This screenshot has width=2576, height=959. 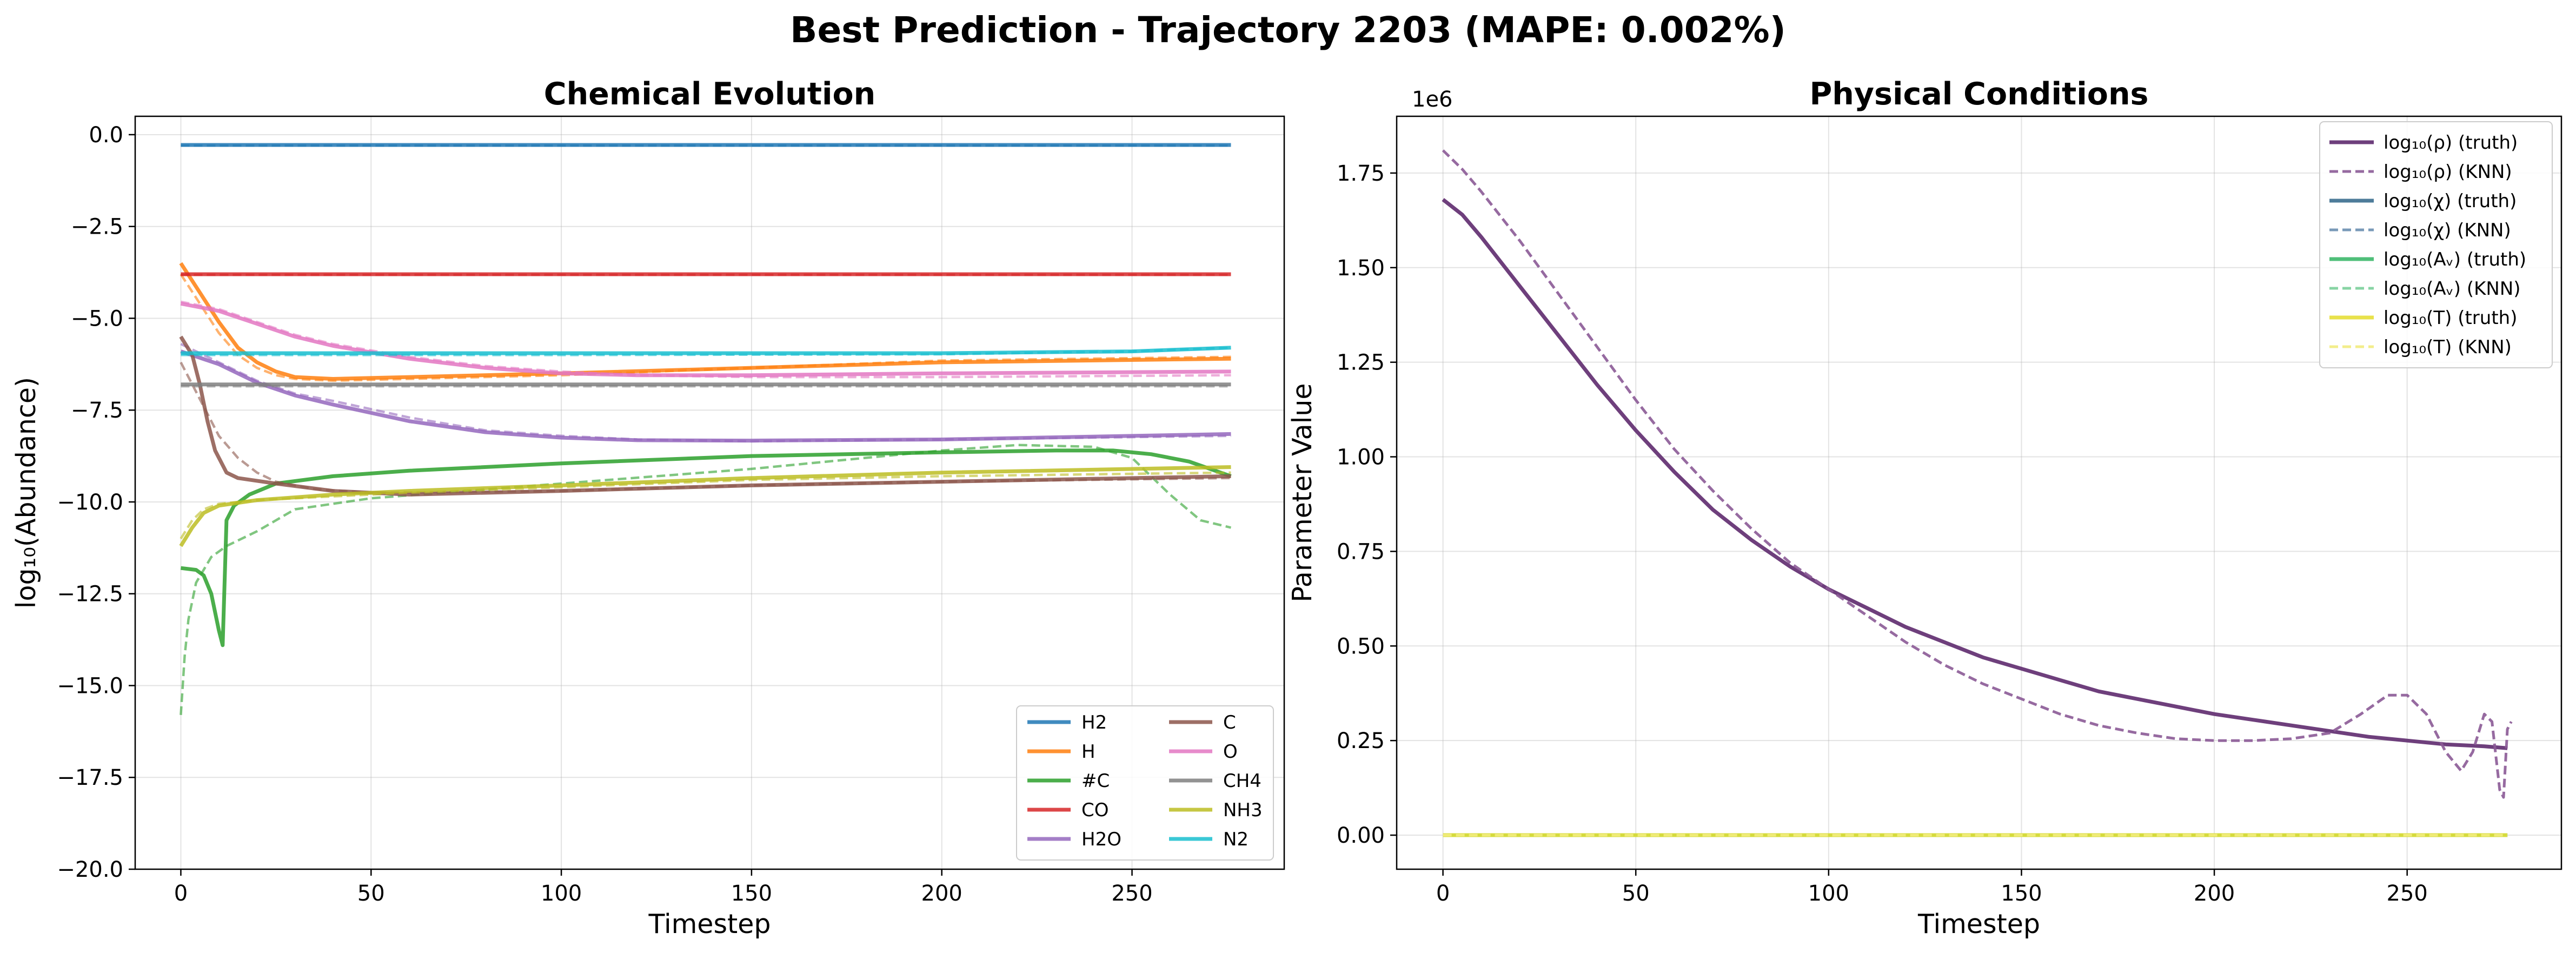 I want to click on series-h-truth-line, so click(x=705, y=322).